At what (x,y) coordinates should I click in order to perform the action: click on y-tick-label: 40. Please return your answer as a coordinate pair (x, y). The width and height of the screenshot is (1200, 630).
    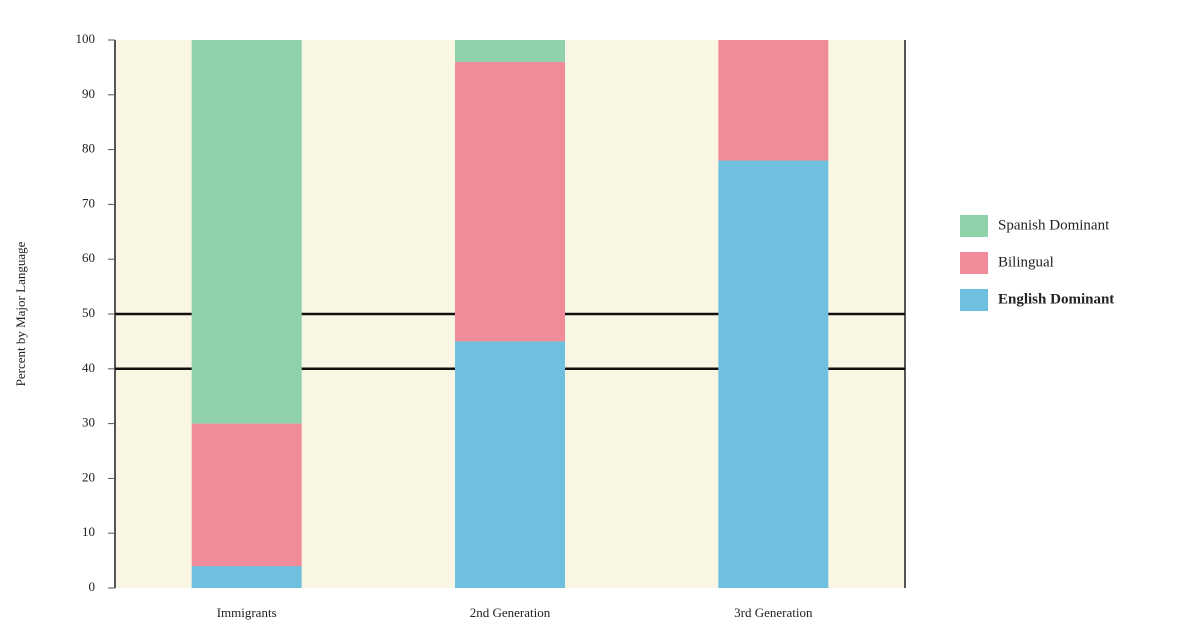
    Looking at the image, I should click on (88, 367).